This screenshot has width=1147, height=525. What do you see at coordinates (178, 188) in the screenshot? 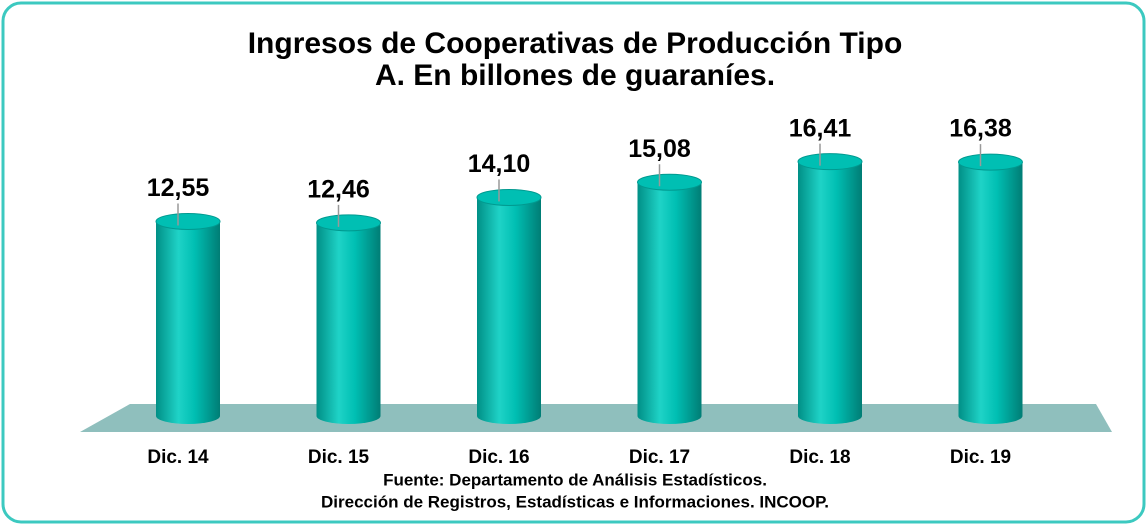
I see `value-label: 12,55` at bounding box center [178, 188].